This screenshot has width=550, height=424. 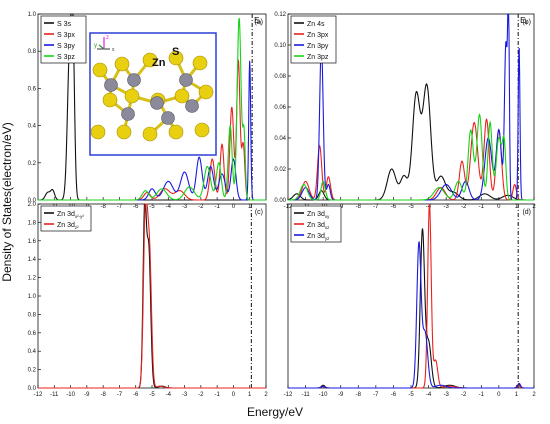 I want to click on panel-label: (a), so click(x=258, y=22).